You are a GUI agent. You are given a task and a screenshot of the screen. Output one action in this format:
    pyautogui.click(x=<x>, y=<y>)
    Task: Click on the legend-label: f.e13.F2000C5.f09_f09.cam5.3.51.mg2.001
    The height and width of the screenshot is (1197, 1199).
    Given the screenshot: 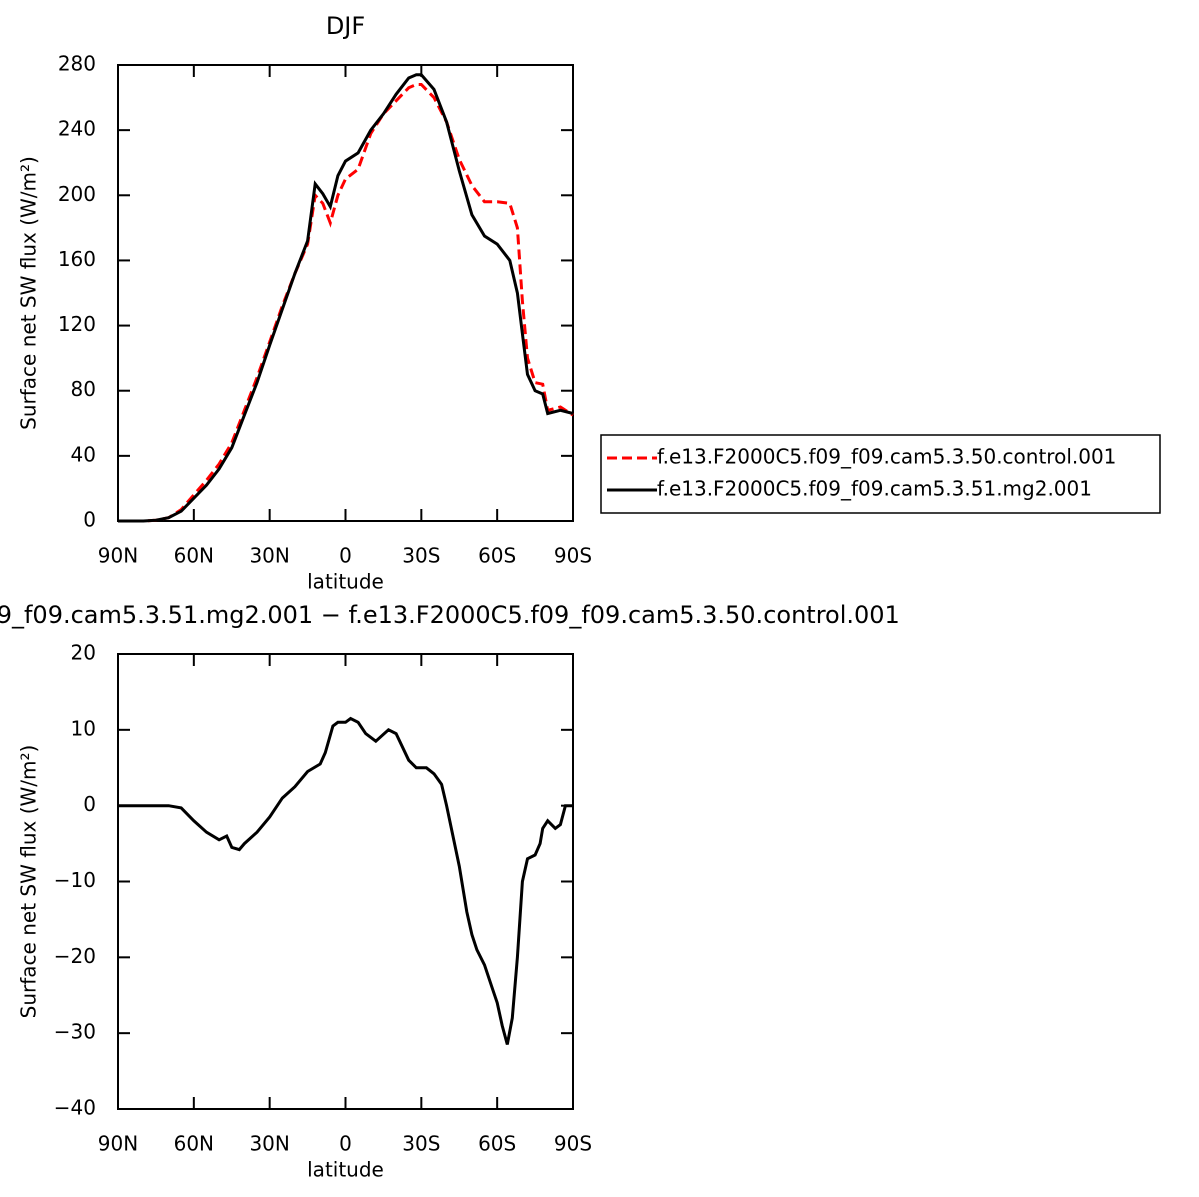 What is the action you would take?
    pyautogui.click(x=874, y=489)
    